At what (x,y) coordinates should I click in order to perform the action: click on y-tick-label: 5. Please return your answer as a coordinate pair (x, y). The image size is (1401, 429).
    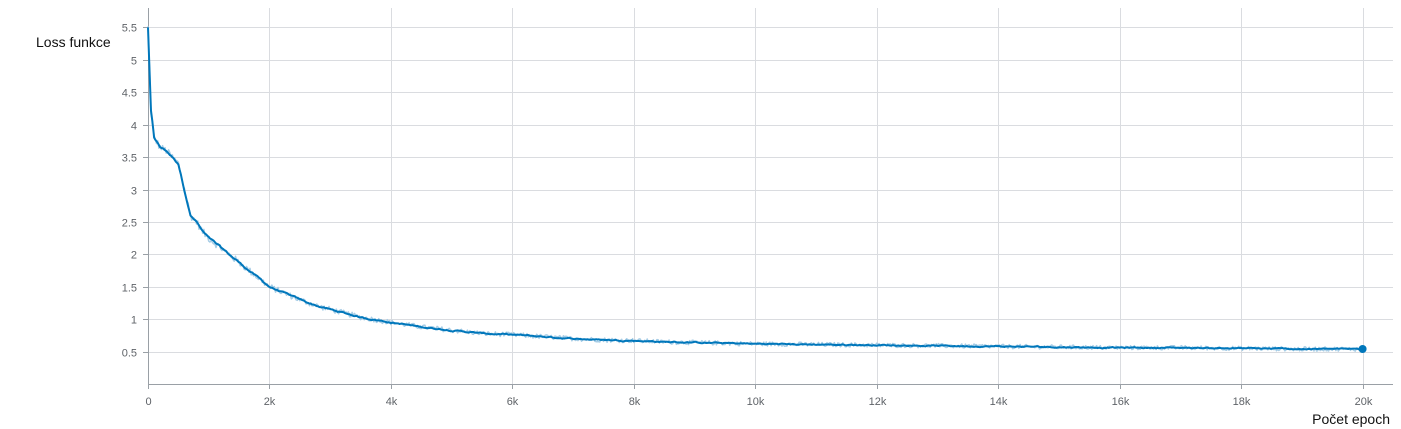
    Looking at the image, I should click on (134, 62).